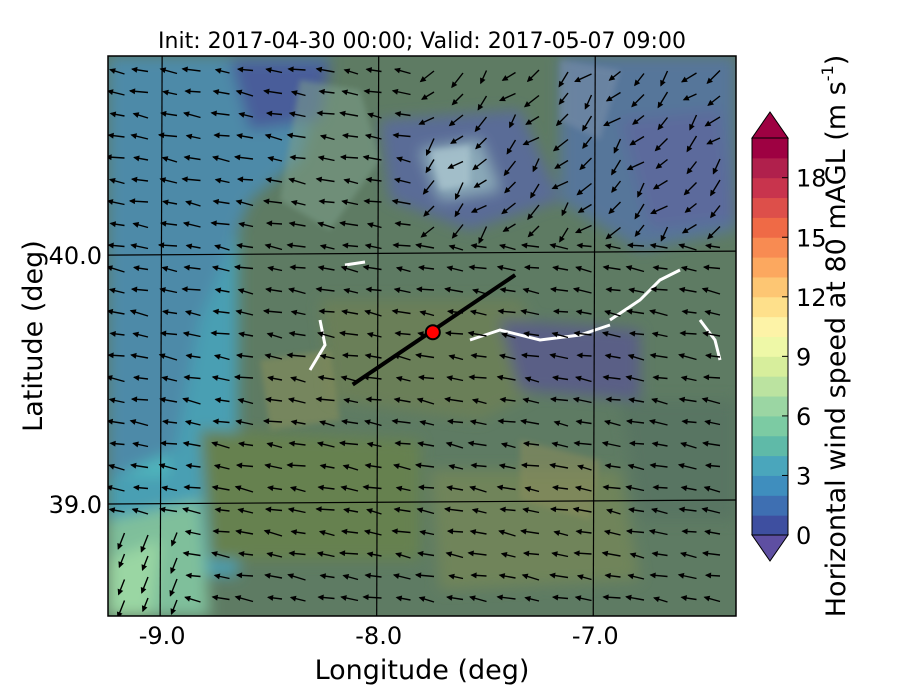 The image size is (900, 700). Describe the element at coordinates (75, 505) in the screenshot. I see `y-tick-label: 39.0` at that location.